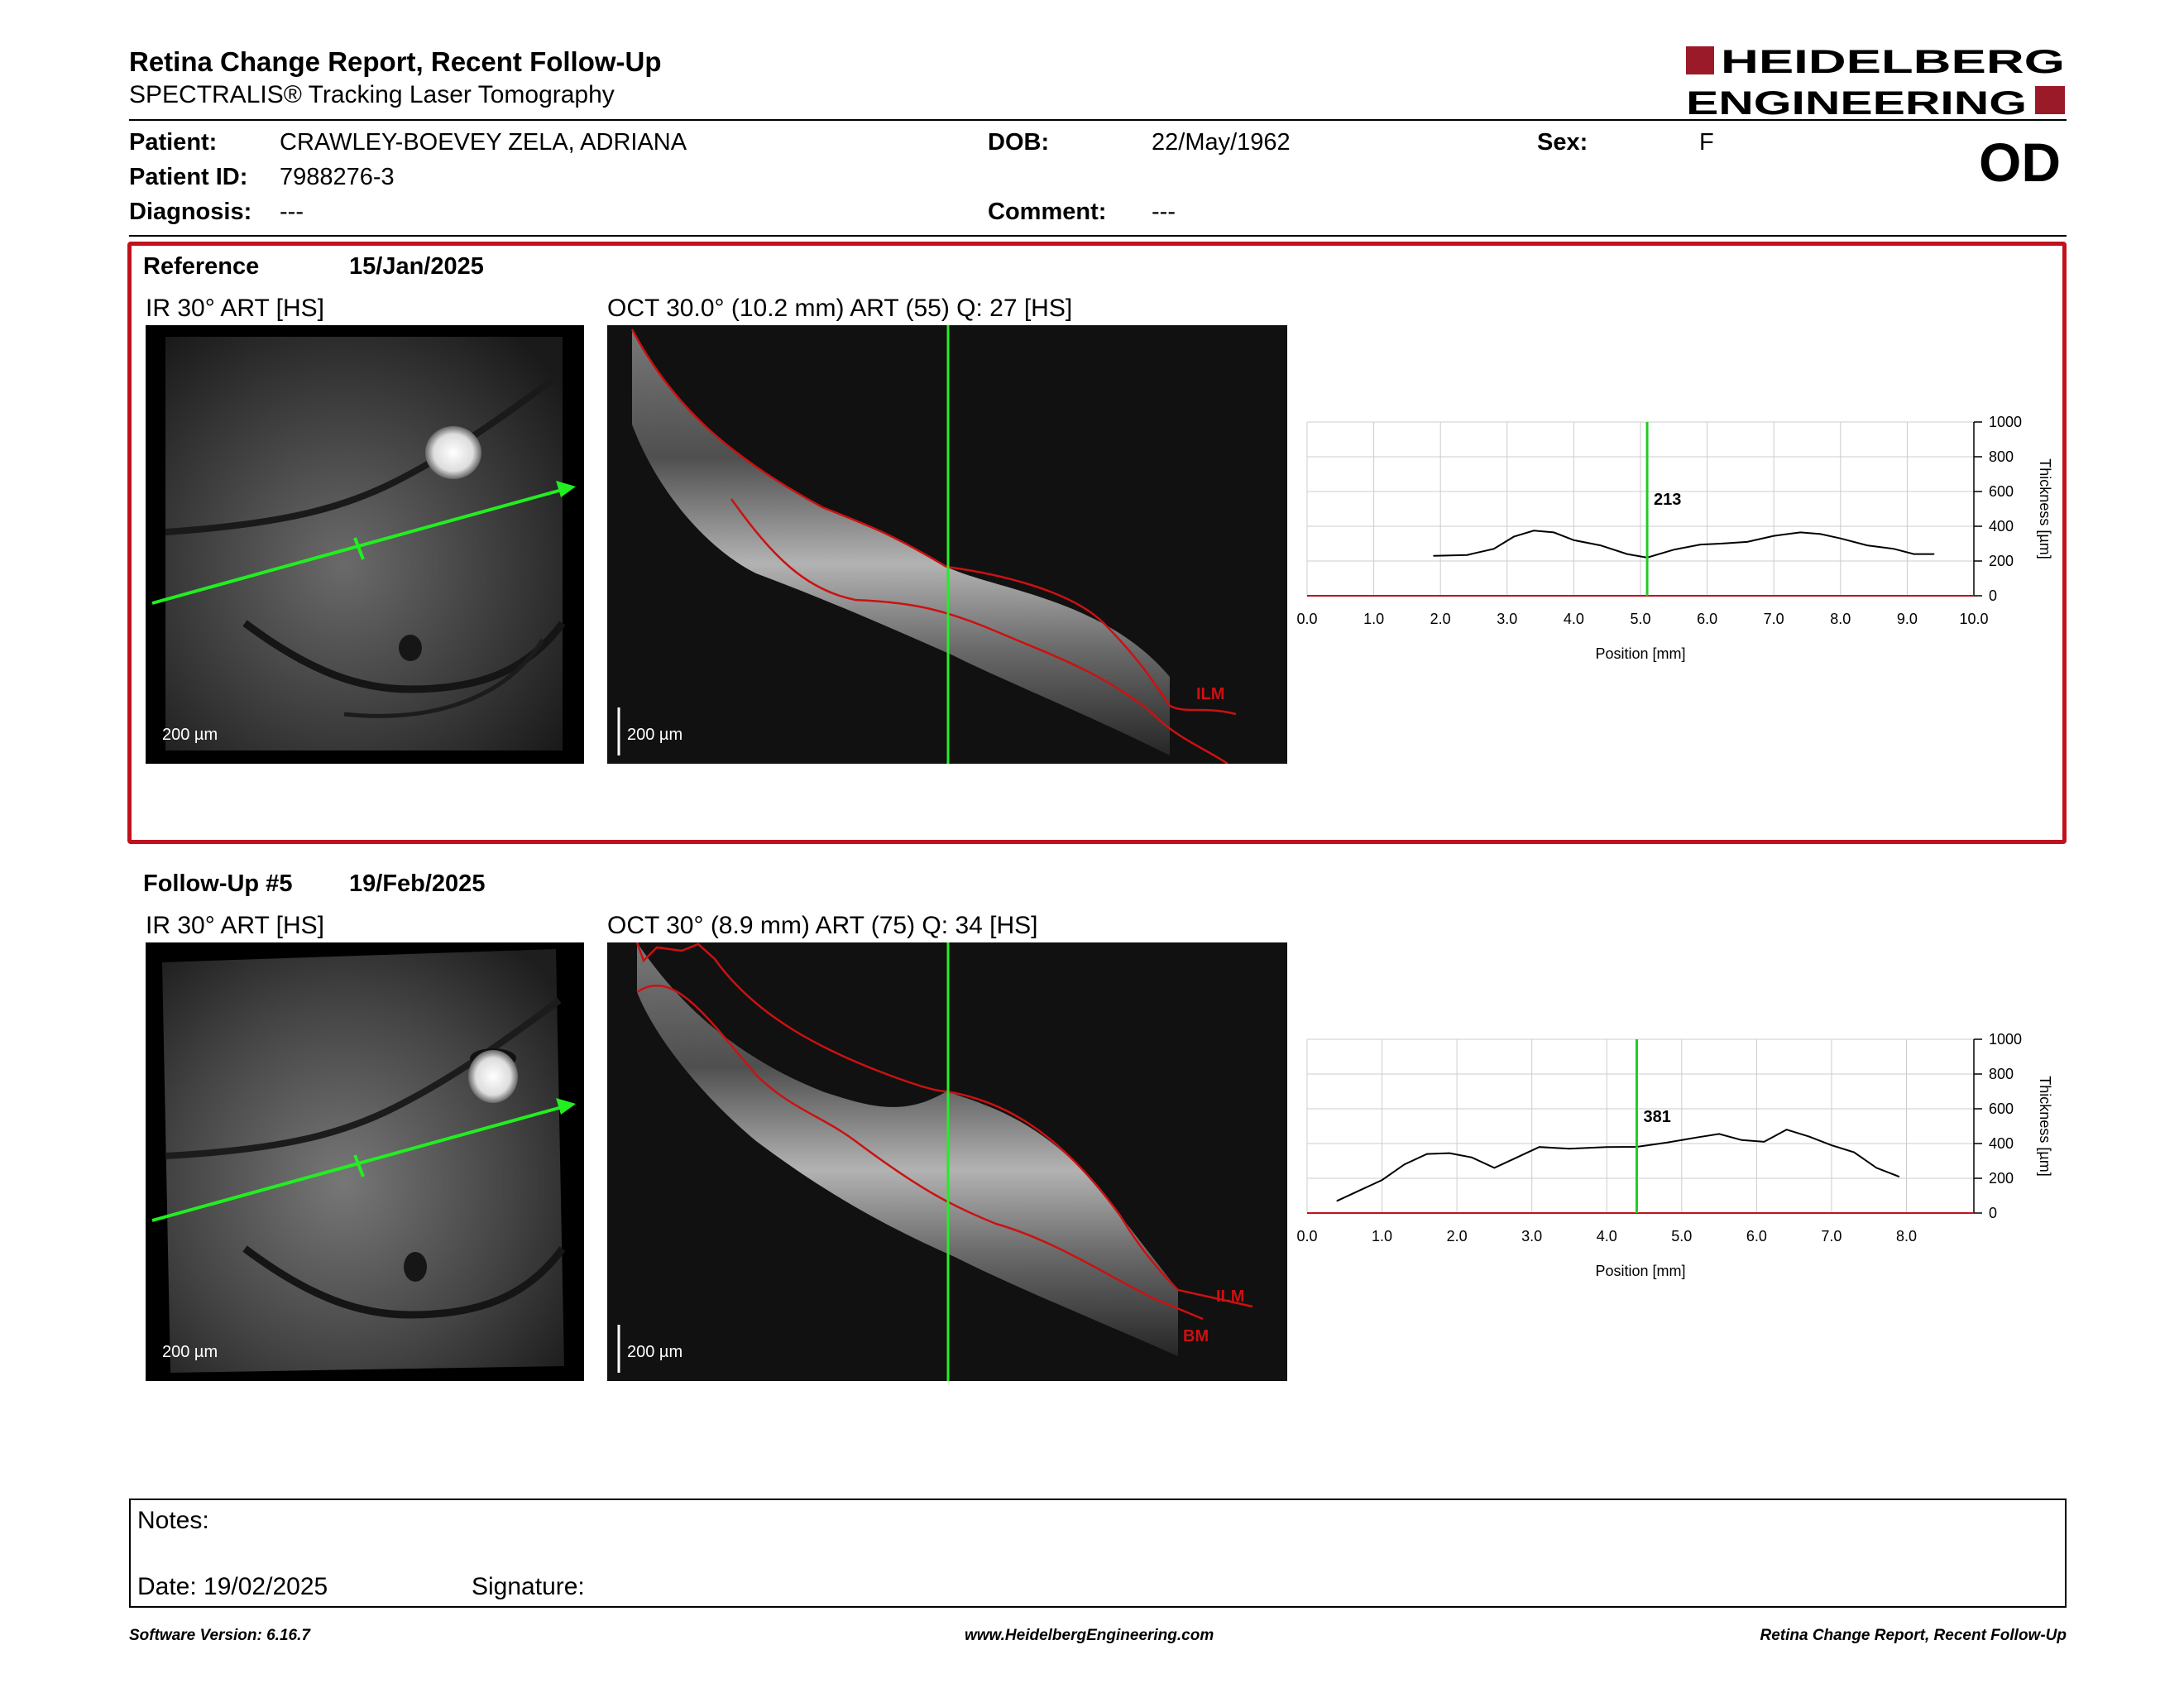 The height and width of the screenshot is (1688, 2184). What do you see at coordinates (1907, 619) in the screenshot?
I see `x-tick-label: 9.0` at bounding box center [1907, 619].